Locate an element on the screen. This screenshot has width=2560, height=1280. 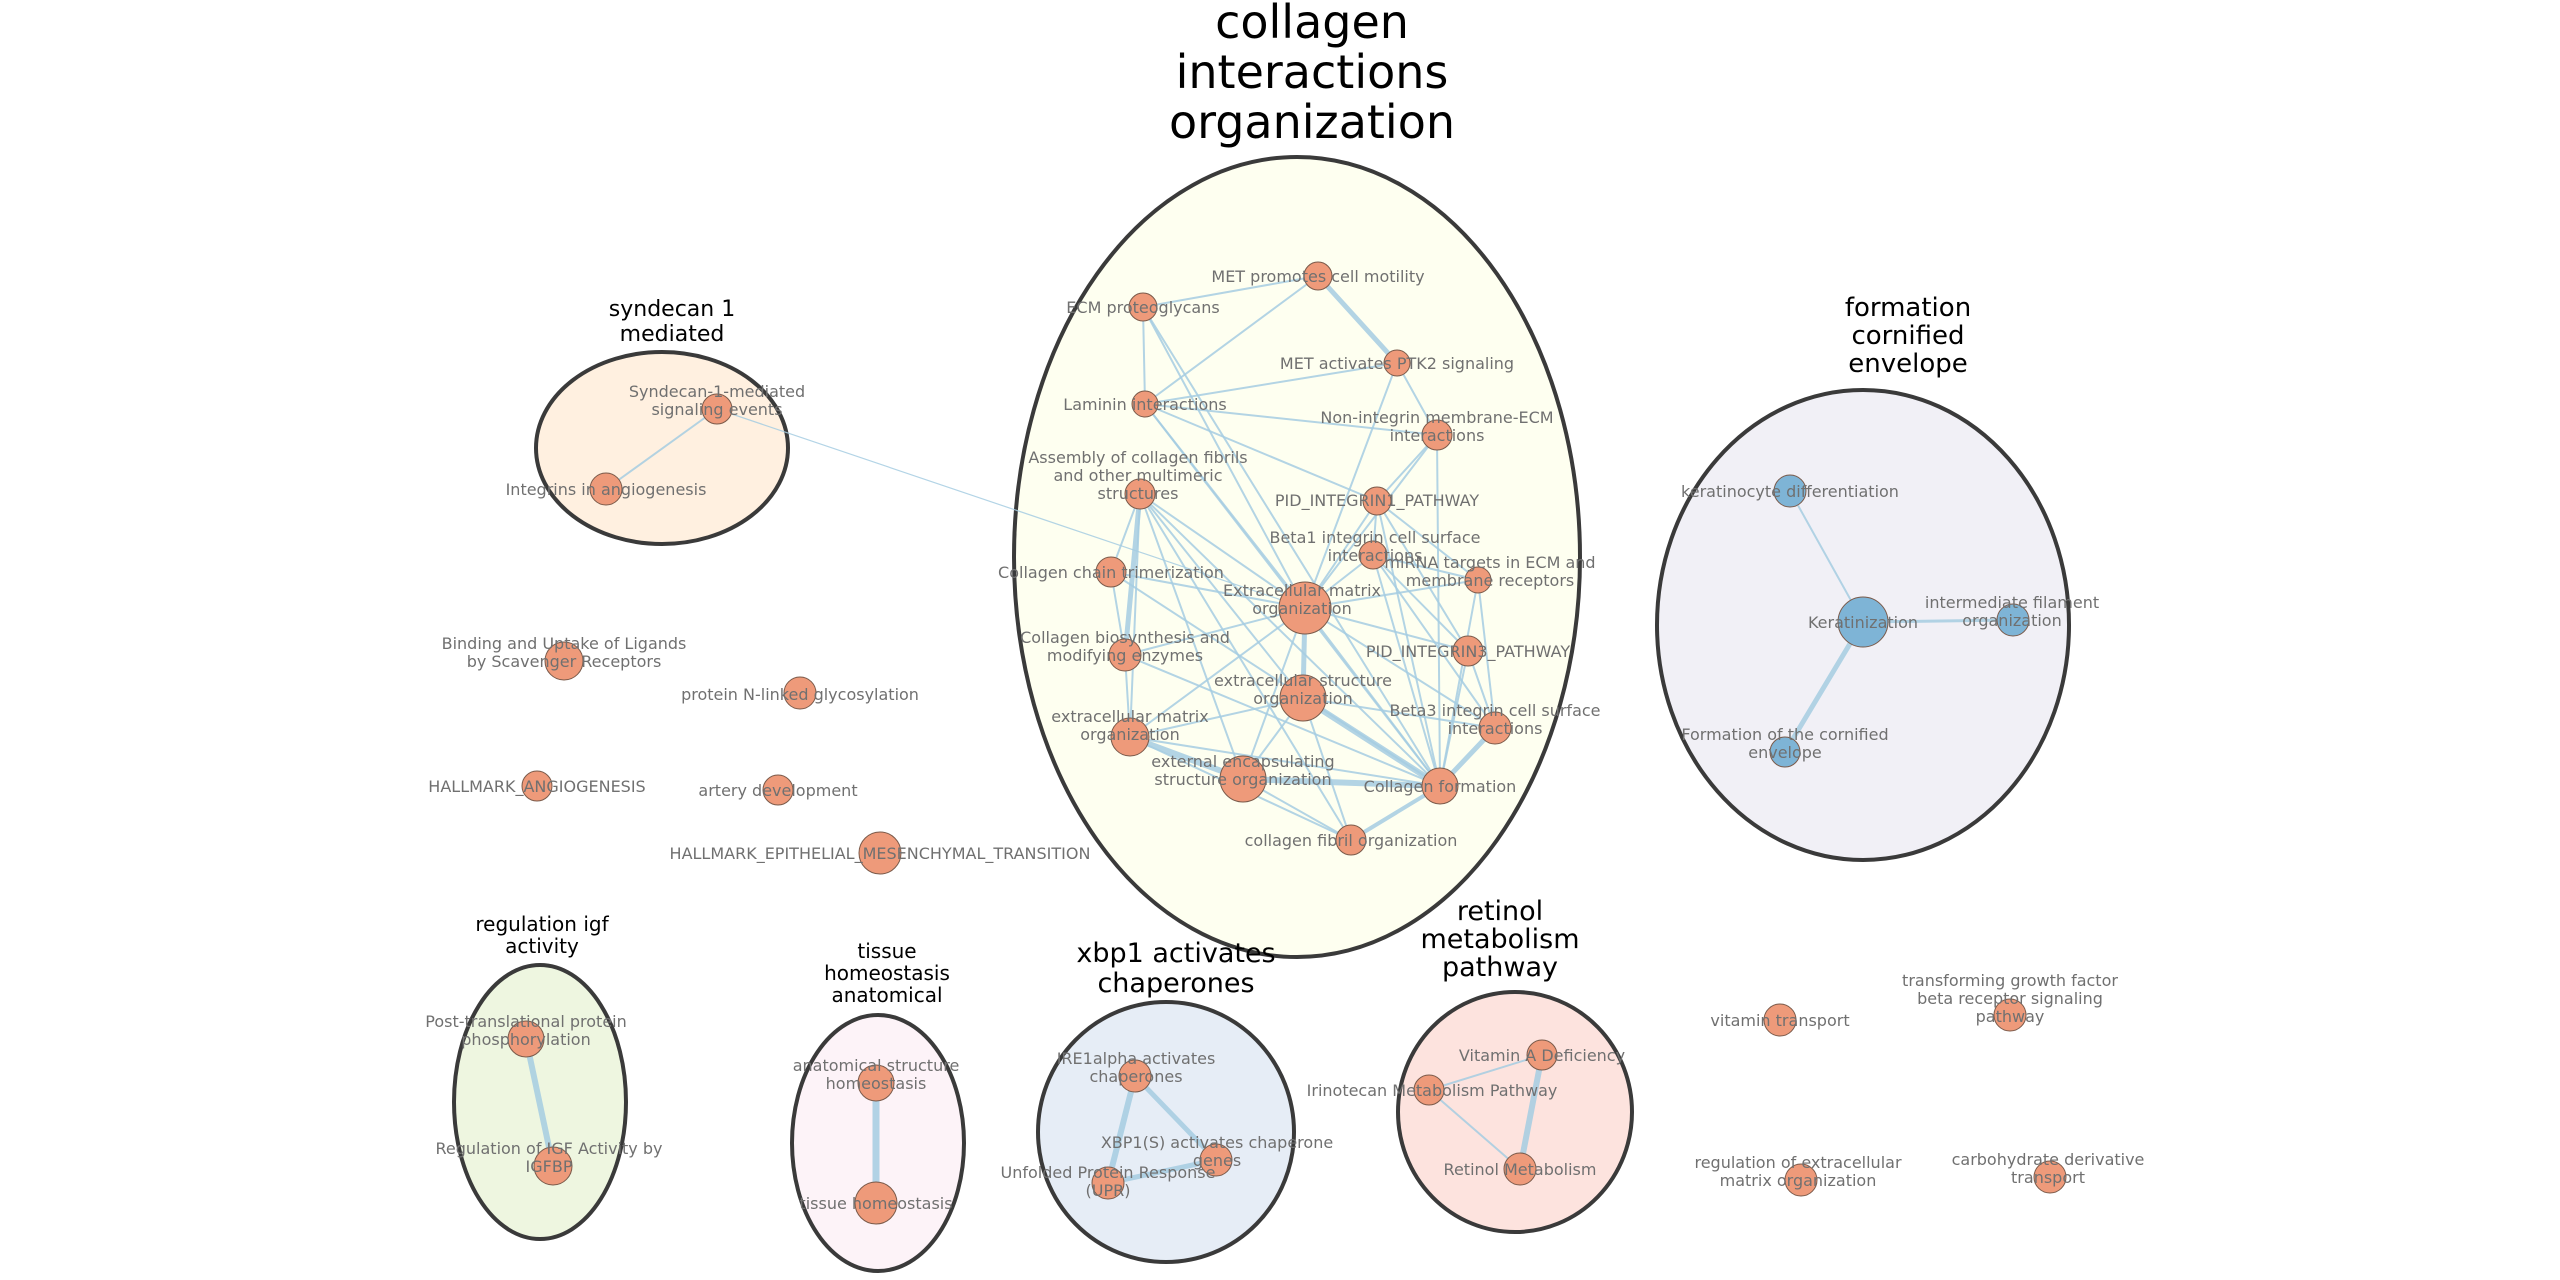
node-post_translational is located at coordinates (526, 1039).